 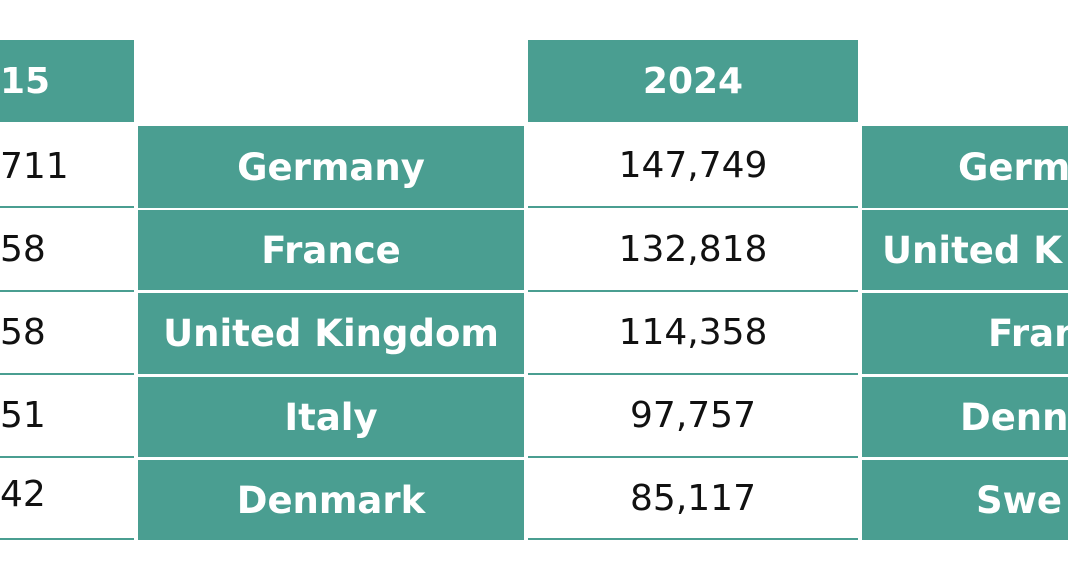 I want to click on country-name: Germany, so click(x=331, y=167).